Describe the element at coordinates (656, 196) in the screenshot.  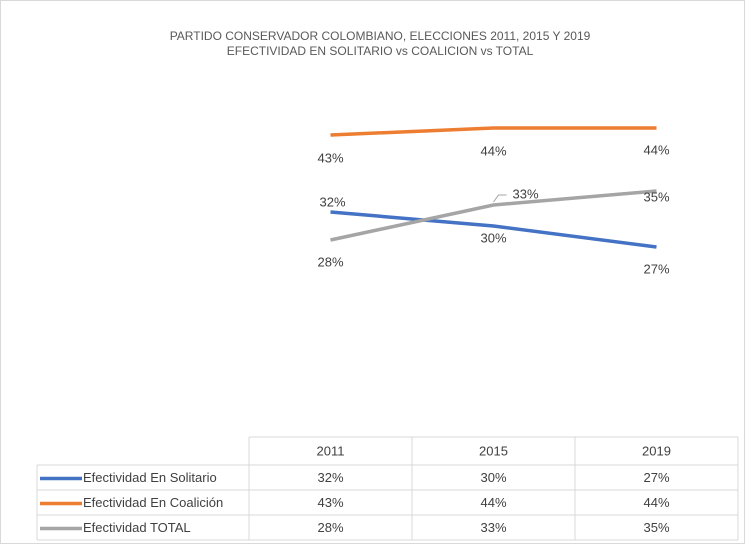
I see `data-label: 35%` at that location.